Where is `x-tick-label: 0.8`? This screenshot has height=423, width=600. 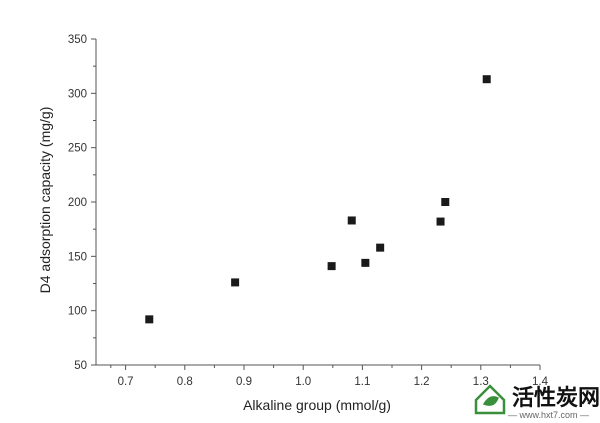 x-tick-label: 0.8 is located at coordinates (185, 382).